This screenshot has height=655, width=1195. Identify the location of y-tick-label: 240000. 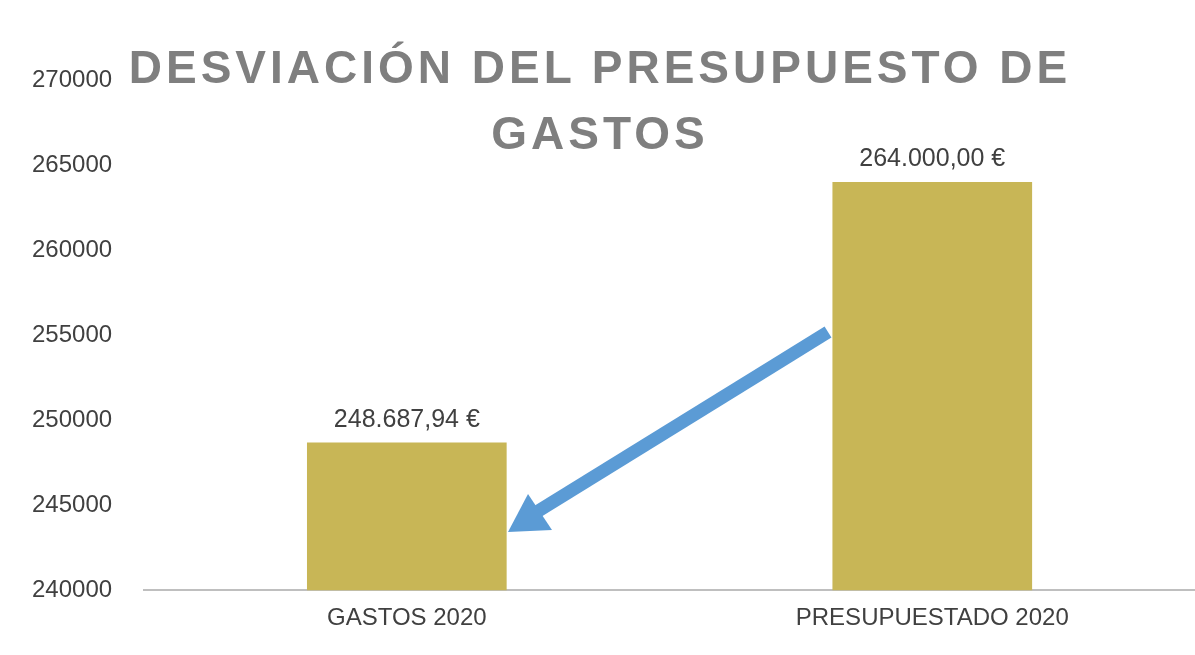
(72, 588).